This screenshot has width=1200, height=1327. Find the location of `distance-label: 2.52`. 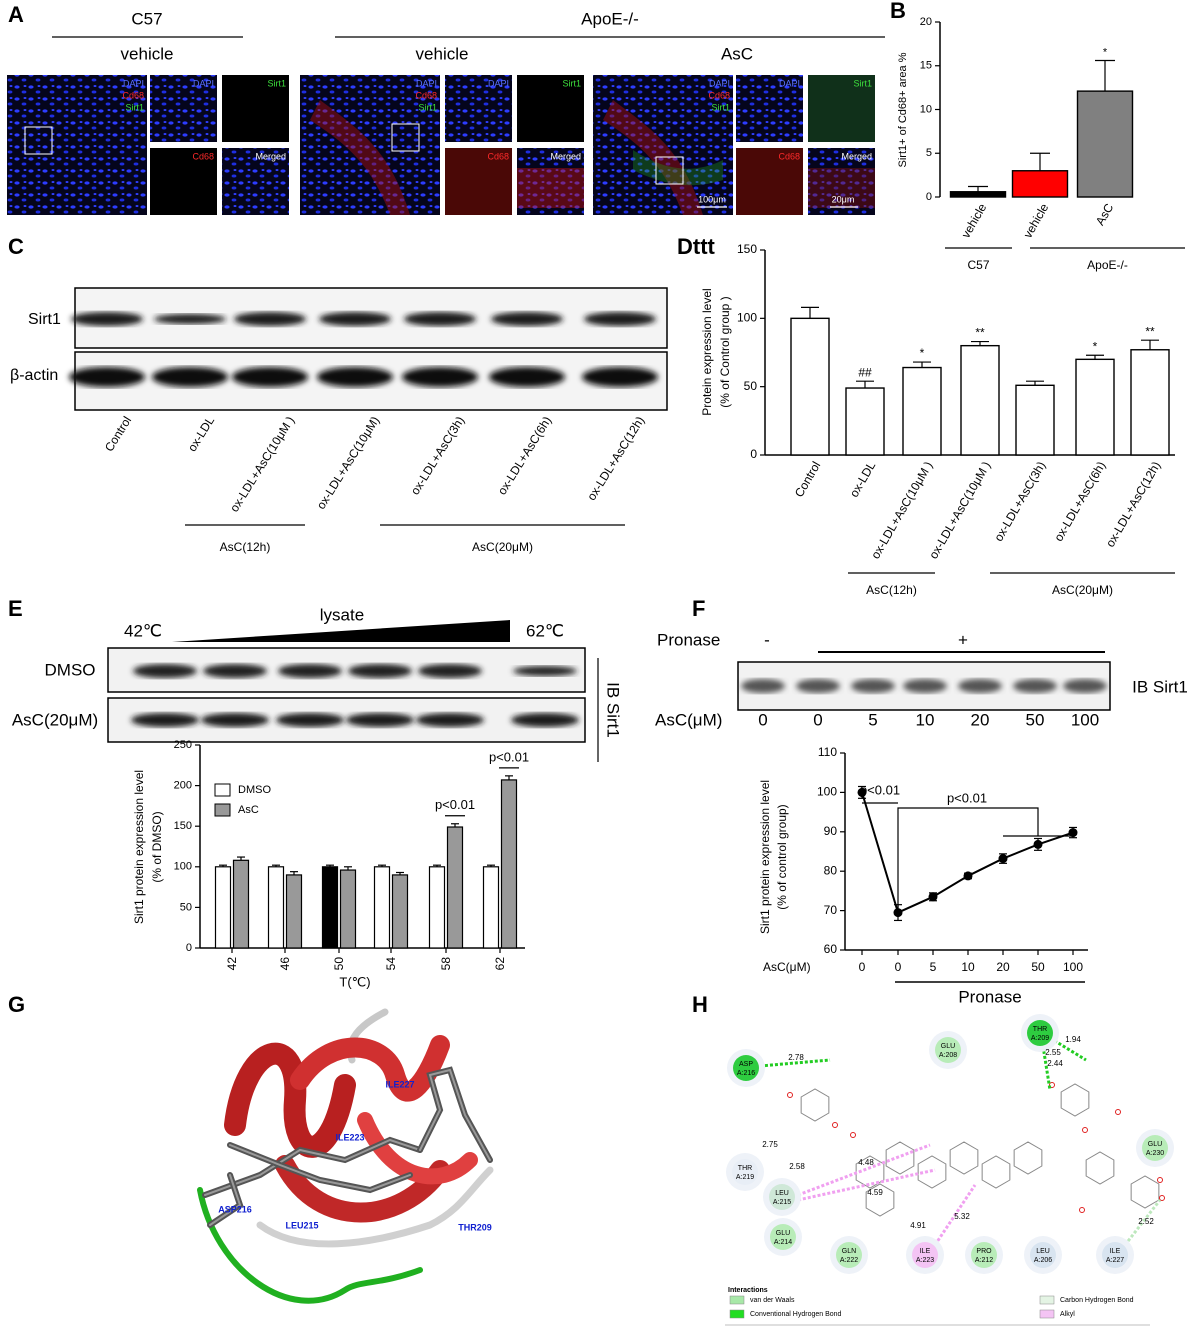

distance-label: 2.52 is located at coordinates (1146, 1221).